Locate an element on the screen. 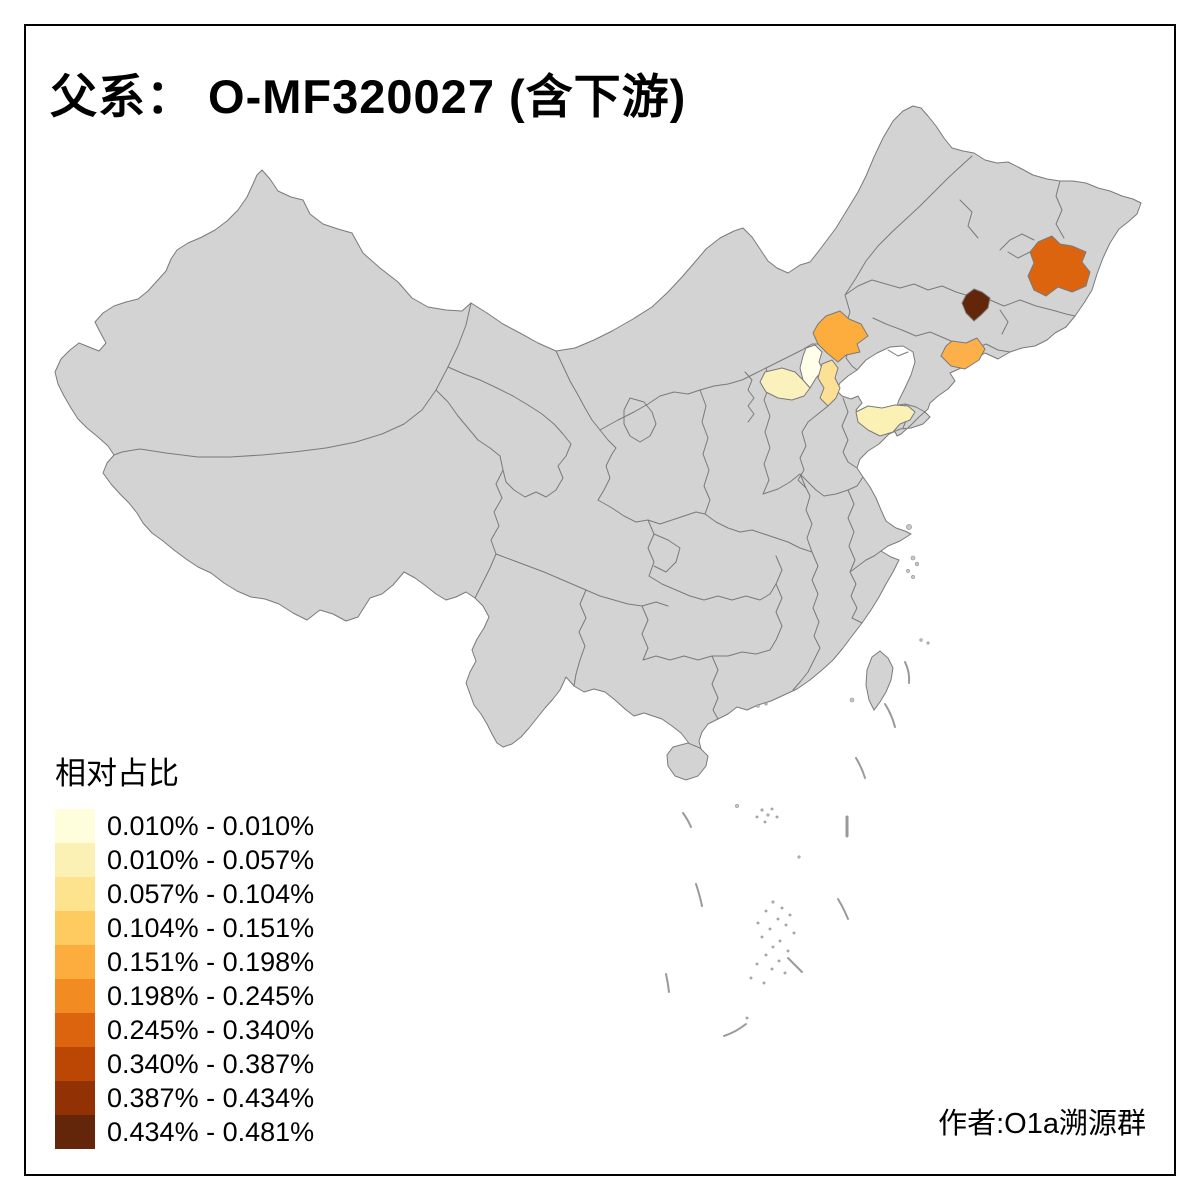  legend-label: 0.340% - 0.387% is located at coordinates (211, 1064).